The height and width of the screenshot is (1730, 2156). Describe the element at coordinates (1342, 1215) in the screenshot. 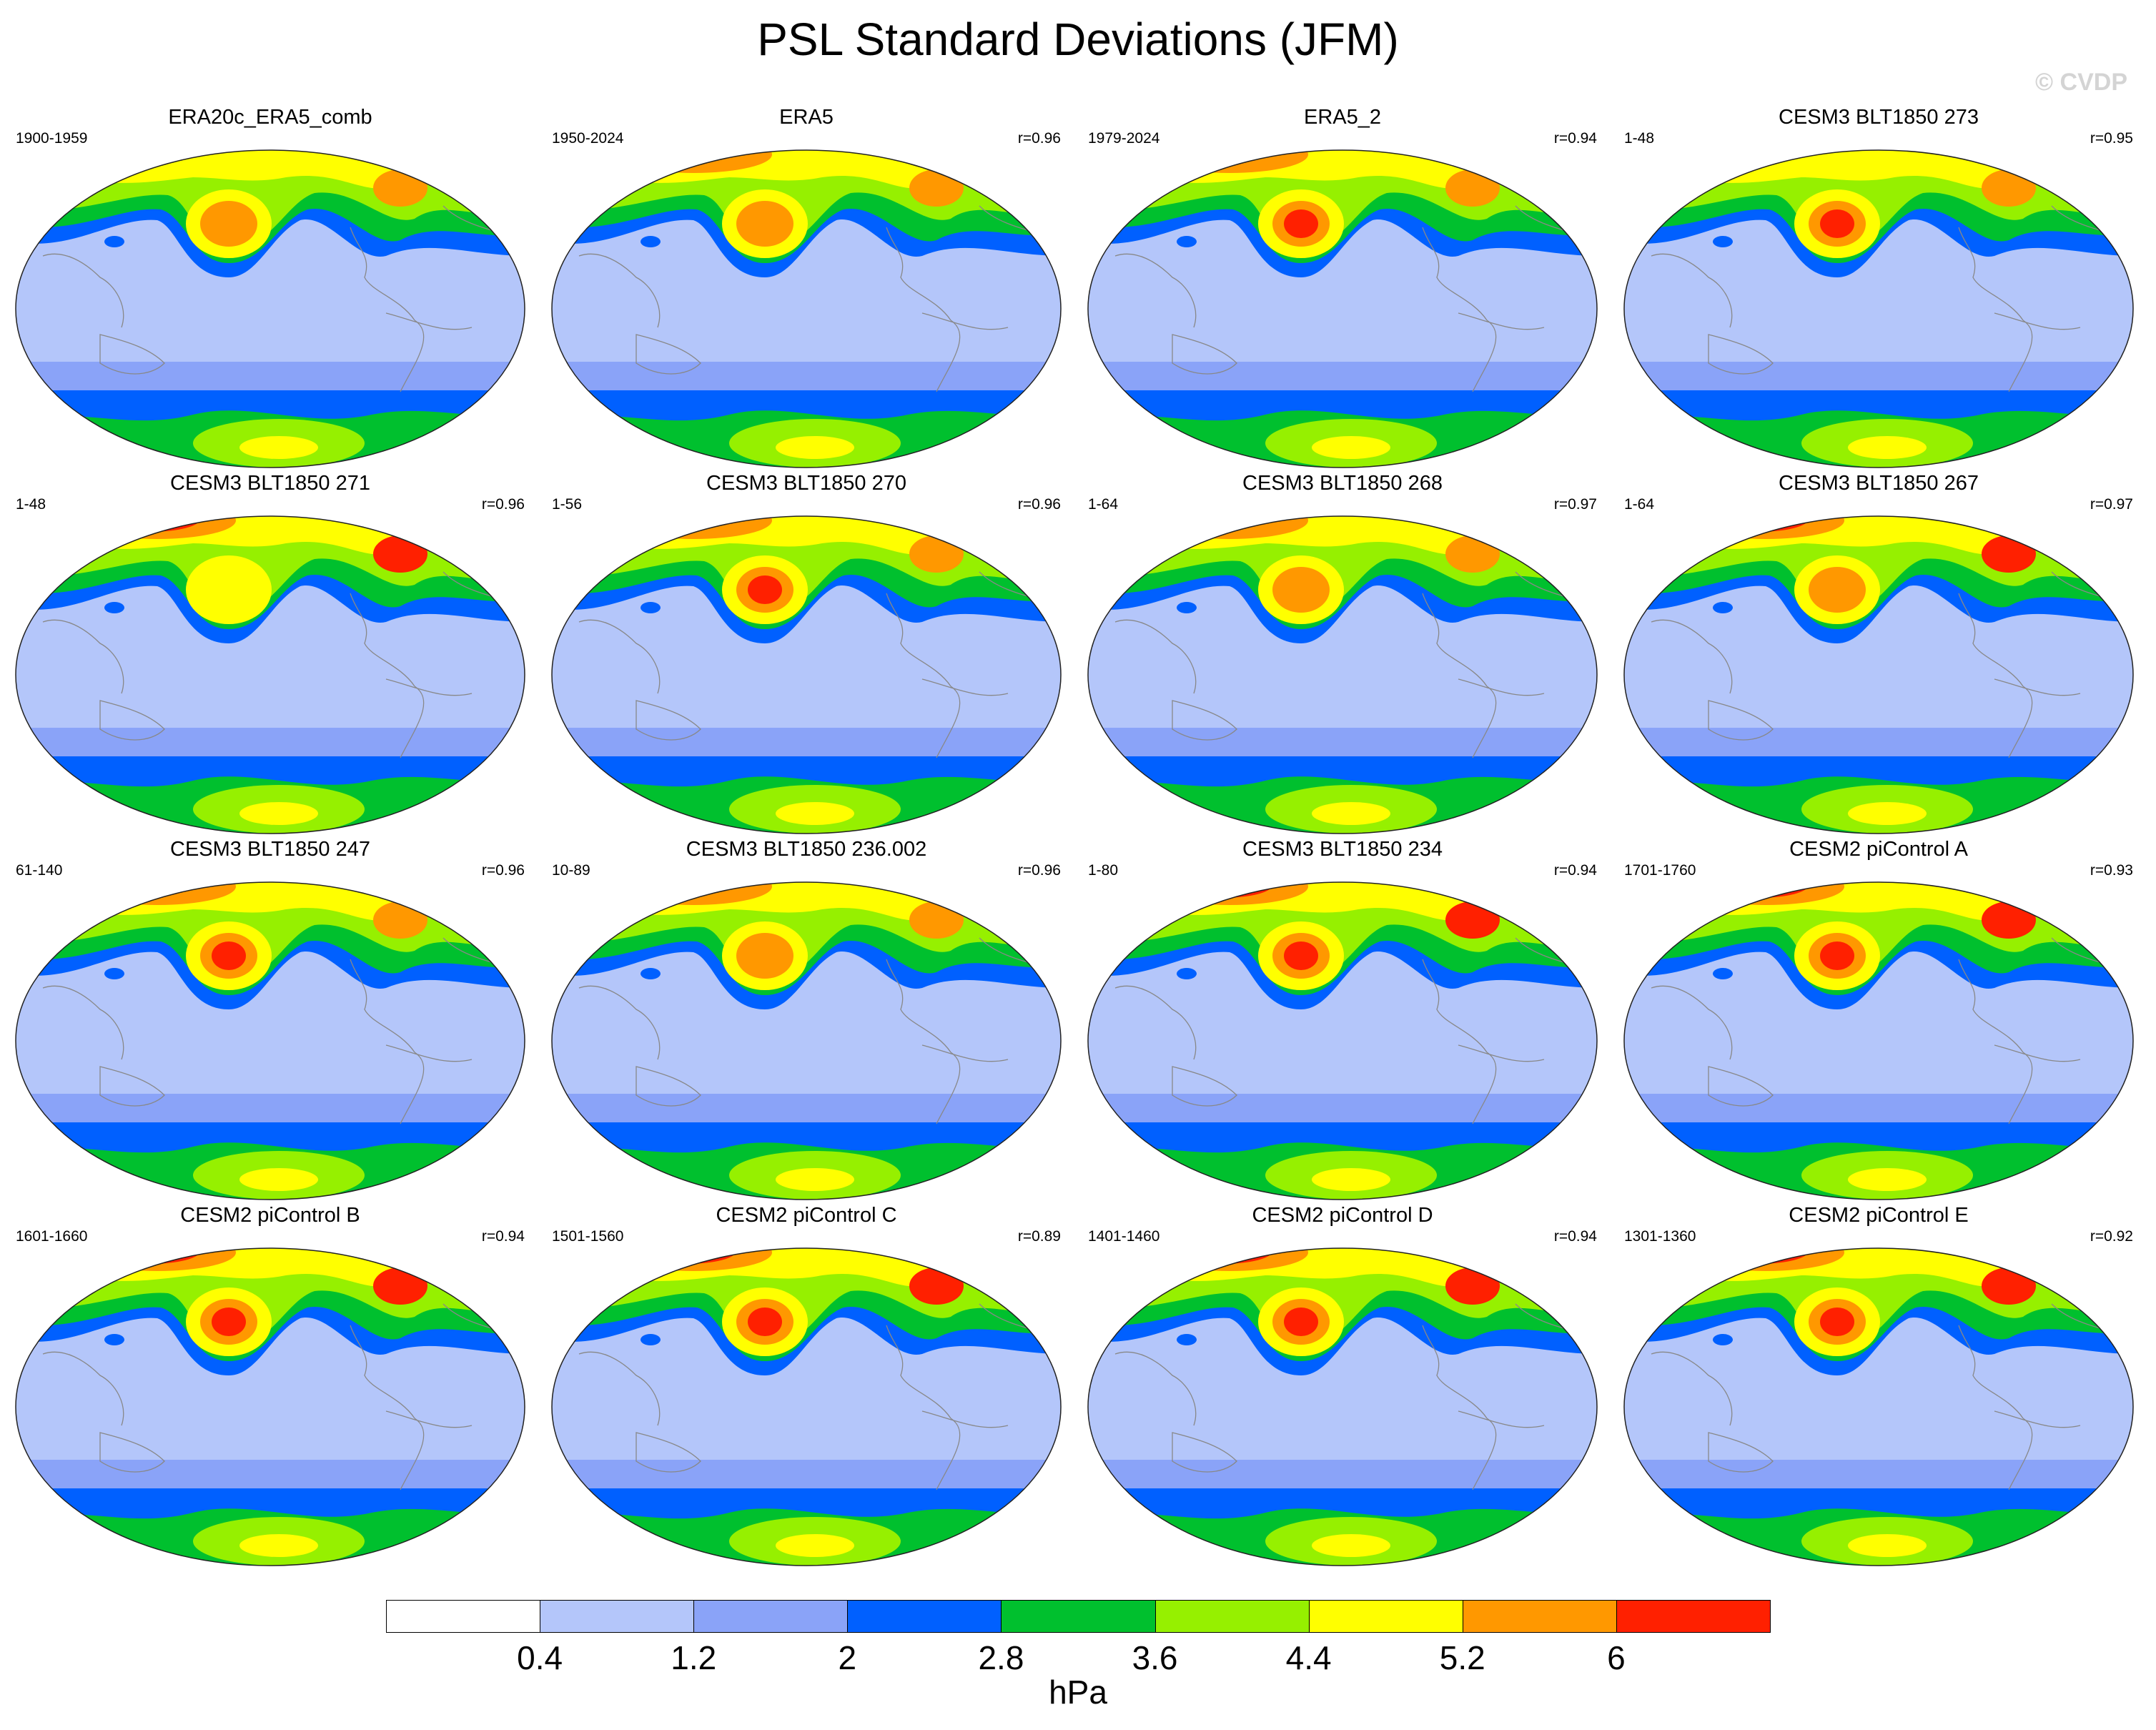

I see `panel-title: CESM2 piControl D` at that location.